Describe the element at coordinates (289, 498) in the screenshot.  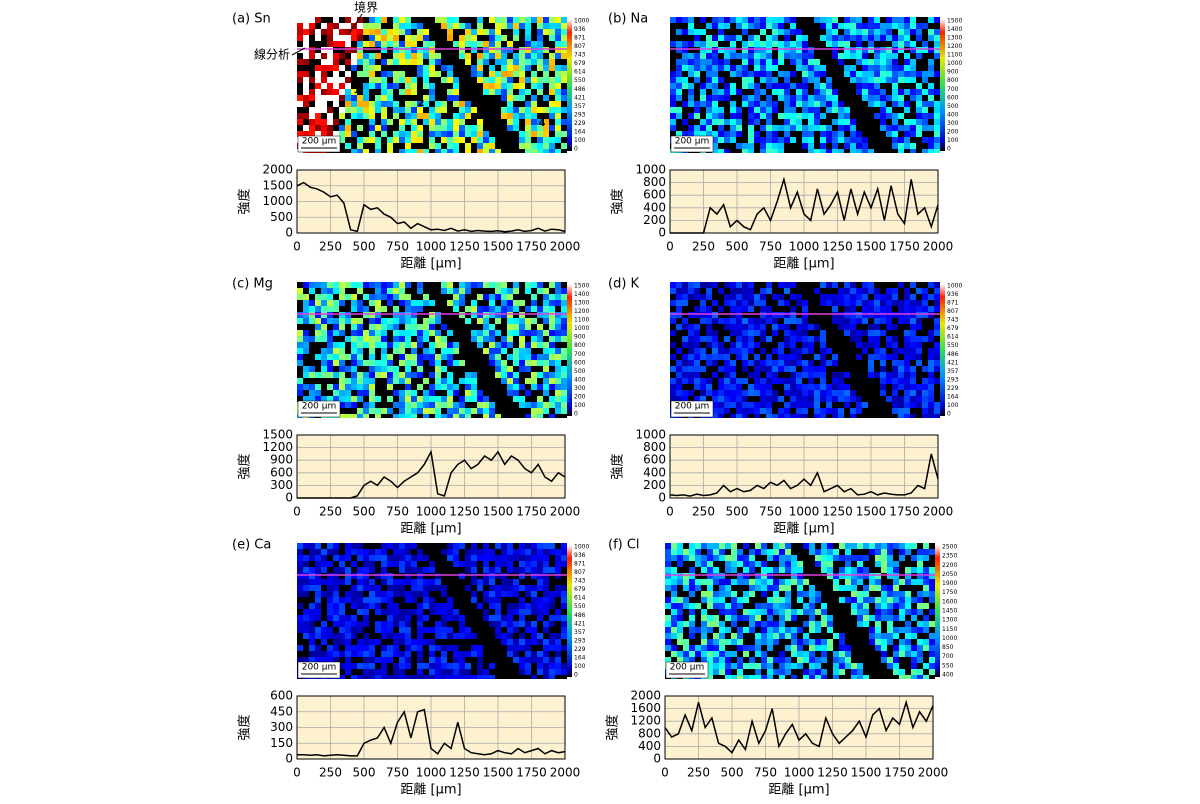
I see `y-tick-label: 0` at that location.